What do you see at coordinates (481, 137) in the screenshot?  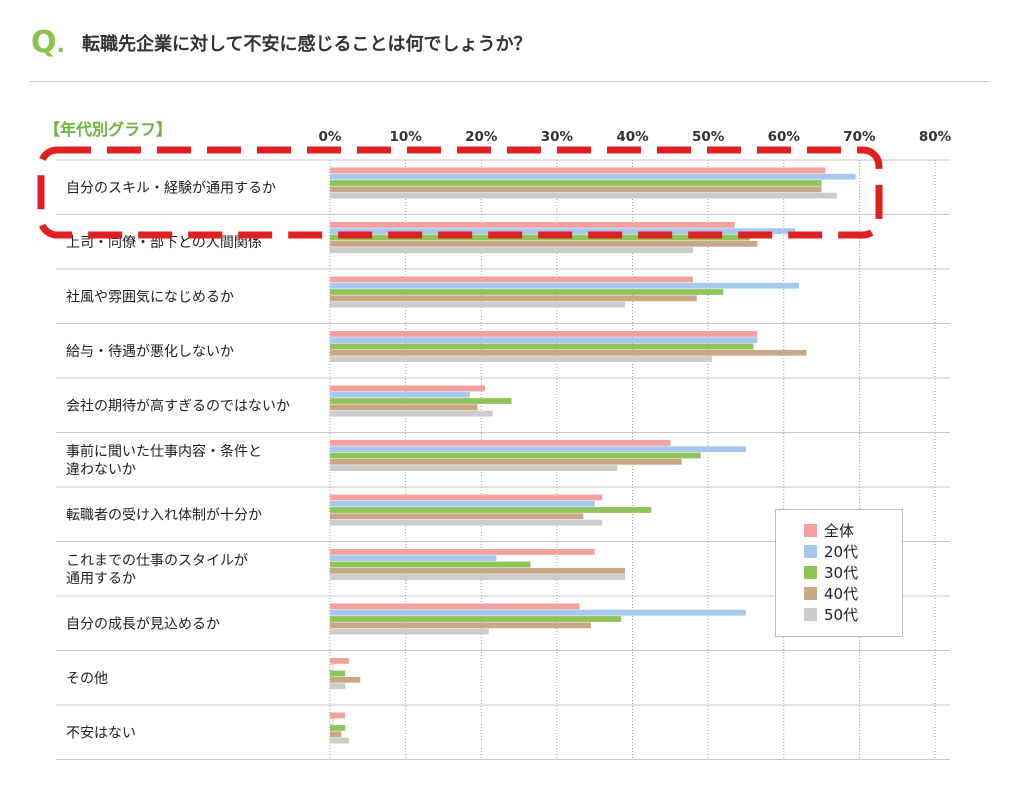 I see `x-tick-label: 20%` at bounding box center [481, 137].